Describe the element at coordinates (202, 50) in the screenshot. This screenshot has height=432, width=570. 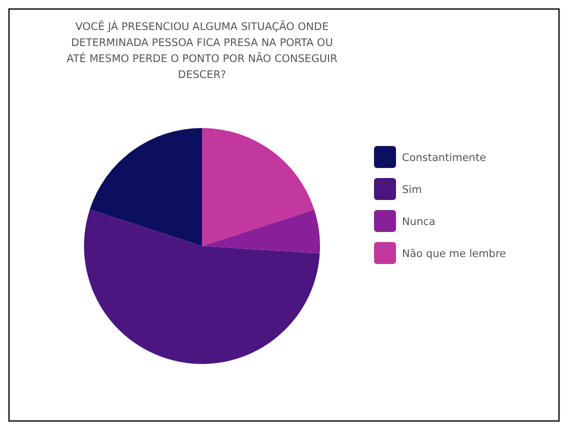
I see `chart-title: VOCÊ JÁ PRESENCIOU ALGUMA SITUAÇÃO ONDE DETERMINADA PESSOA FICA PRESA NA PORTA OU ATÉ MESMO PERDE O PONTO POR NÃO CONSEGUIR DESCER?` at that location.